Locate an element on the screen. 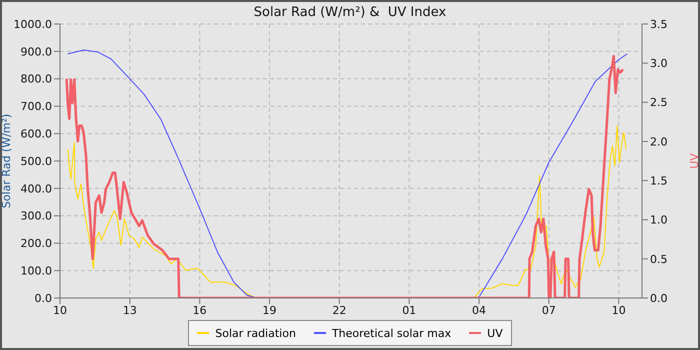 This screenshot has width=700, height=350. x-tick-label: 07 is located at coordinates (549, 310).